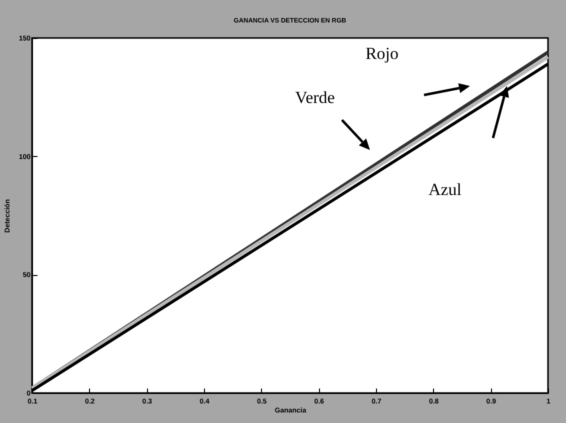  What do you see at coordinates (445, 189) in the screenshot?
I see `annotation: Azul` at bounding box center [445, 189].